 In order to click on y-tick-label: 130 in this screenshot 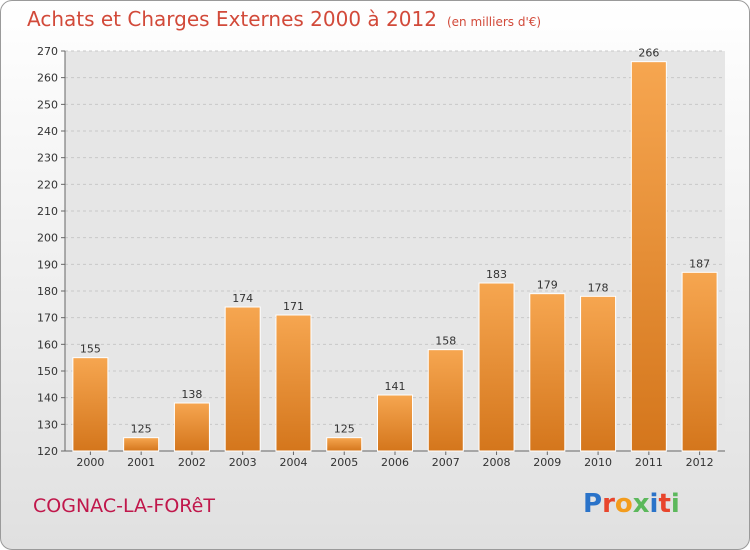, I will do `click(47, 424)`.